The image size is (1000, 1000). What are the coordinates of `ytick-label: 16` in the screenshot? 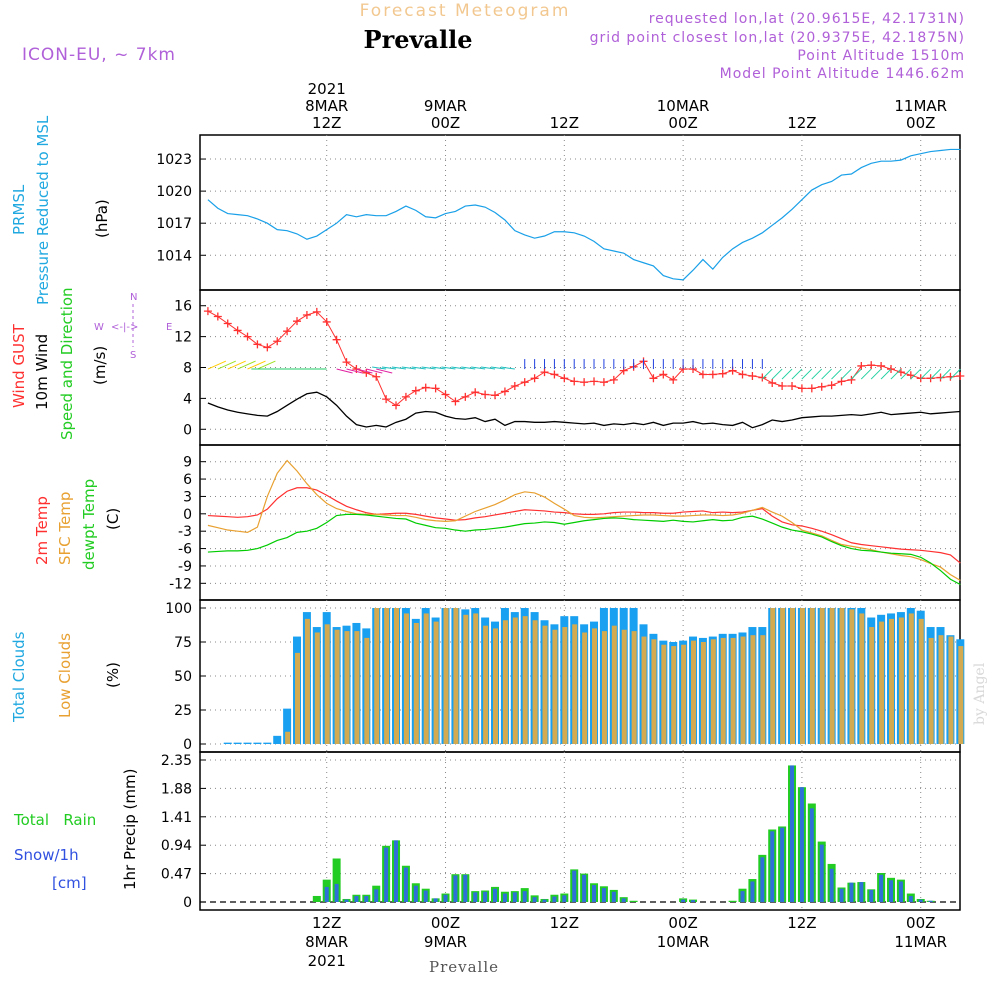 It's located at (183, 307).